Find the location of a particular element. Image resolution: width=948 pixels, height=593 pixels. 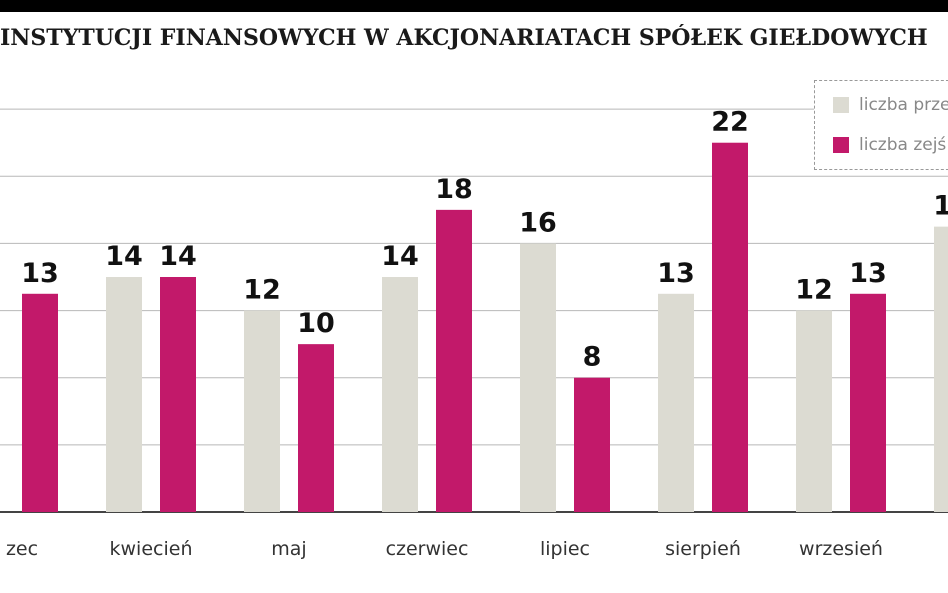

legend-item-series-b: liczba zejś is located at coordinates (889, 145).